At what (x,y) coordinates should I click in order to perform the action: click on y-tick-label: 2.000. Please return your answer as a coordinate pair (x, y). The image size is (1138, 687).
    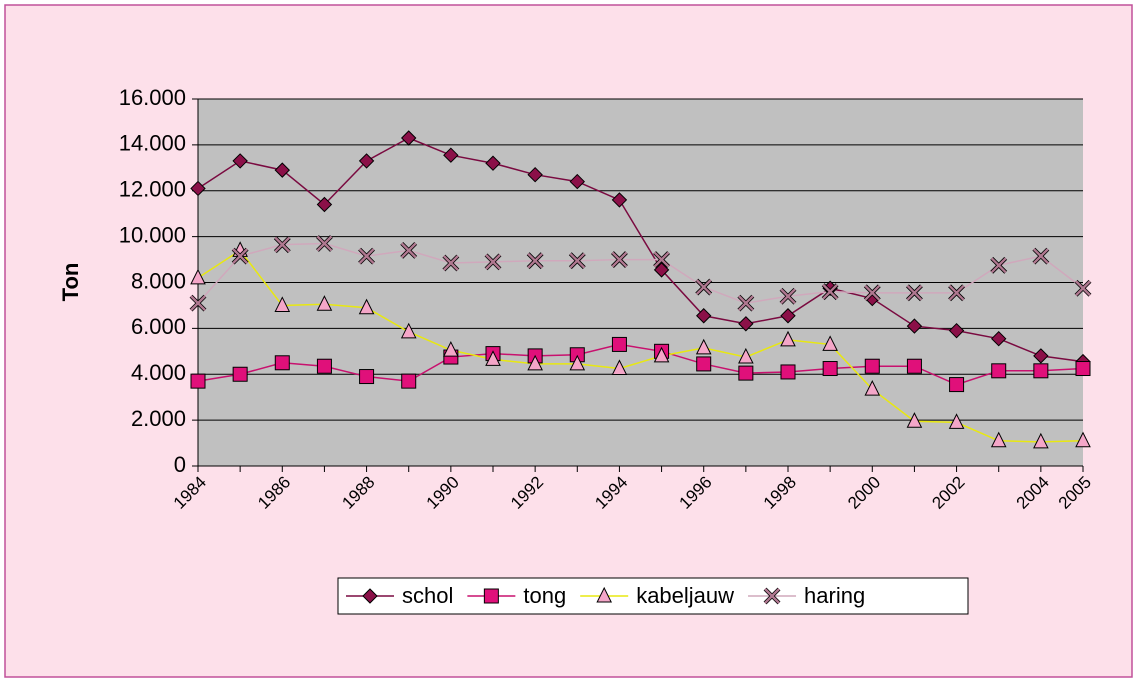
    Looking at the image, I should click on (158, 418).